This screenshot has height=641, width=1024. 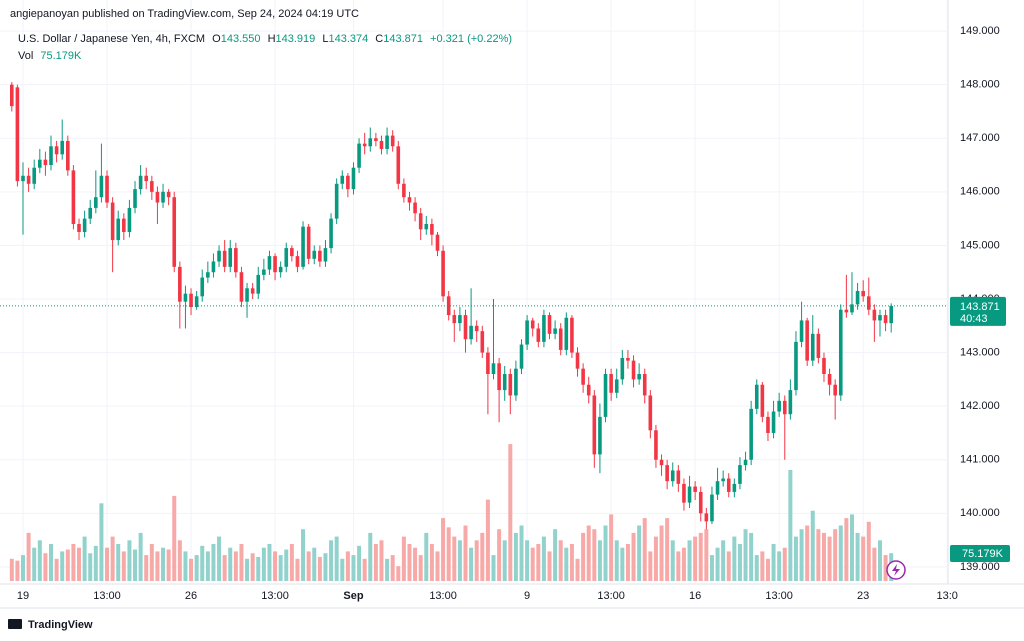 I want to click on footer-logo: TradingView, so click(x=50, y=625).